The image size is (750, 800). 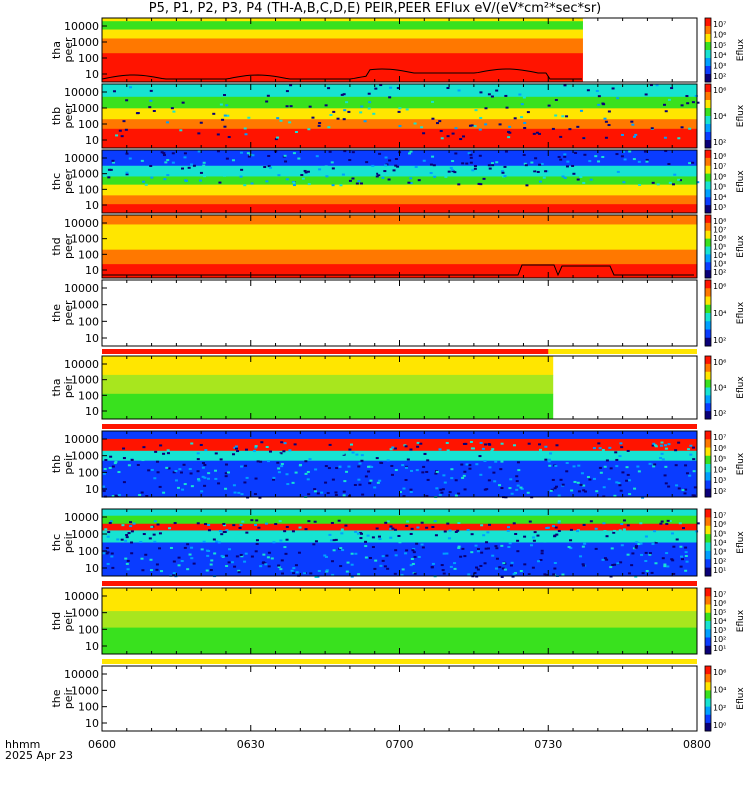 I want to click on tha-peer-overlay-curve, so click(x=341, y=74).